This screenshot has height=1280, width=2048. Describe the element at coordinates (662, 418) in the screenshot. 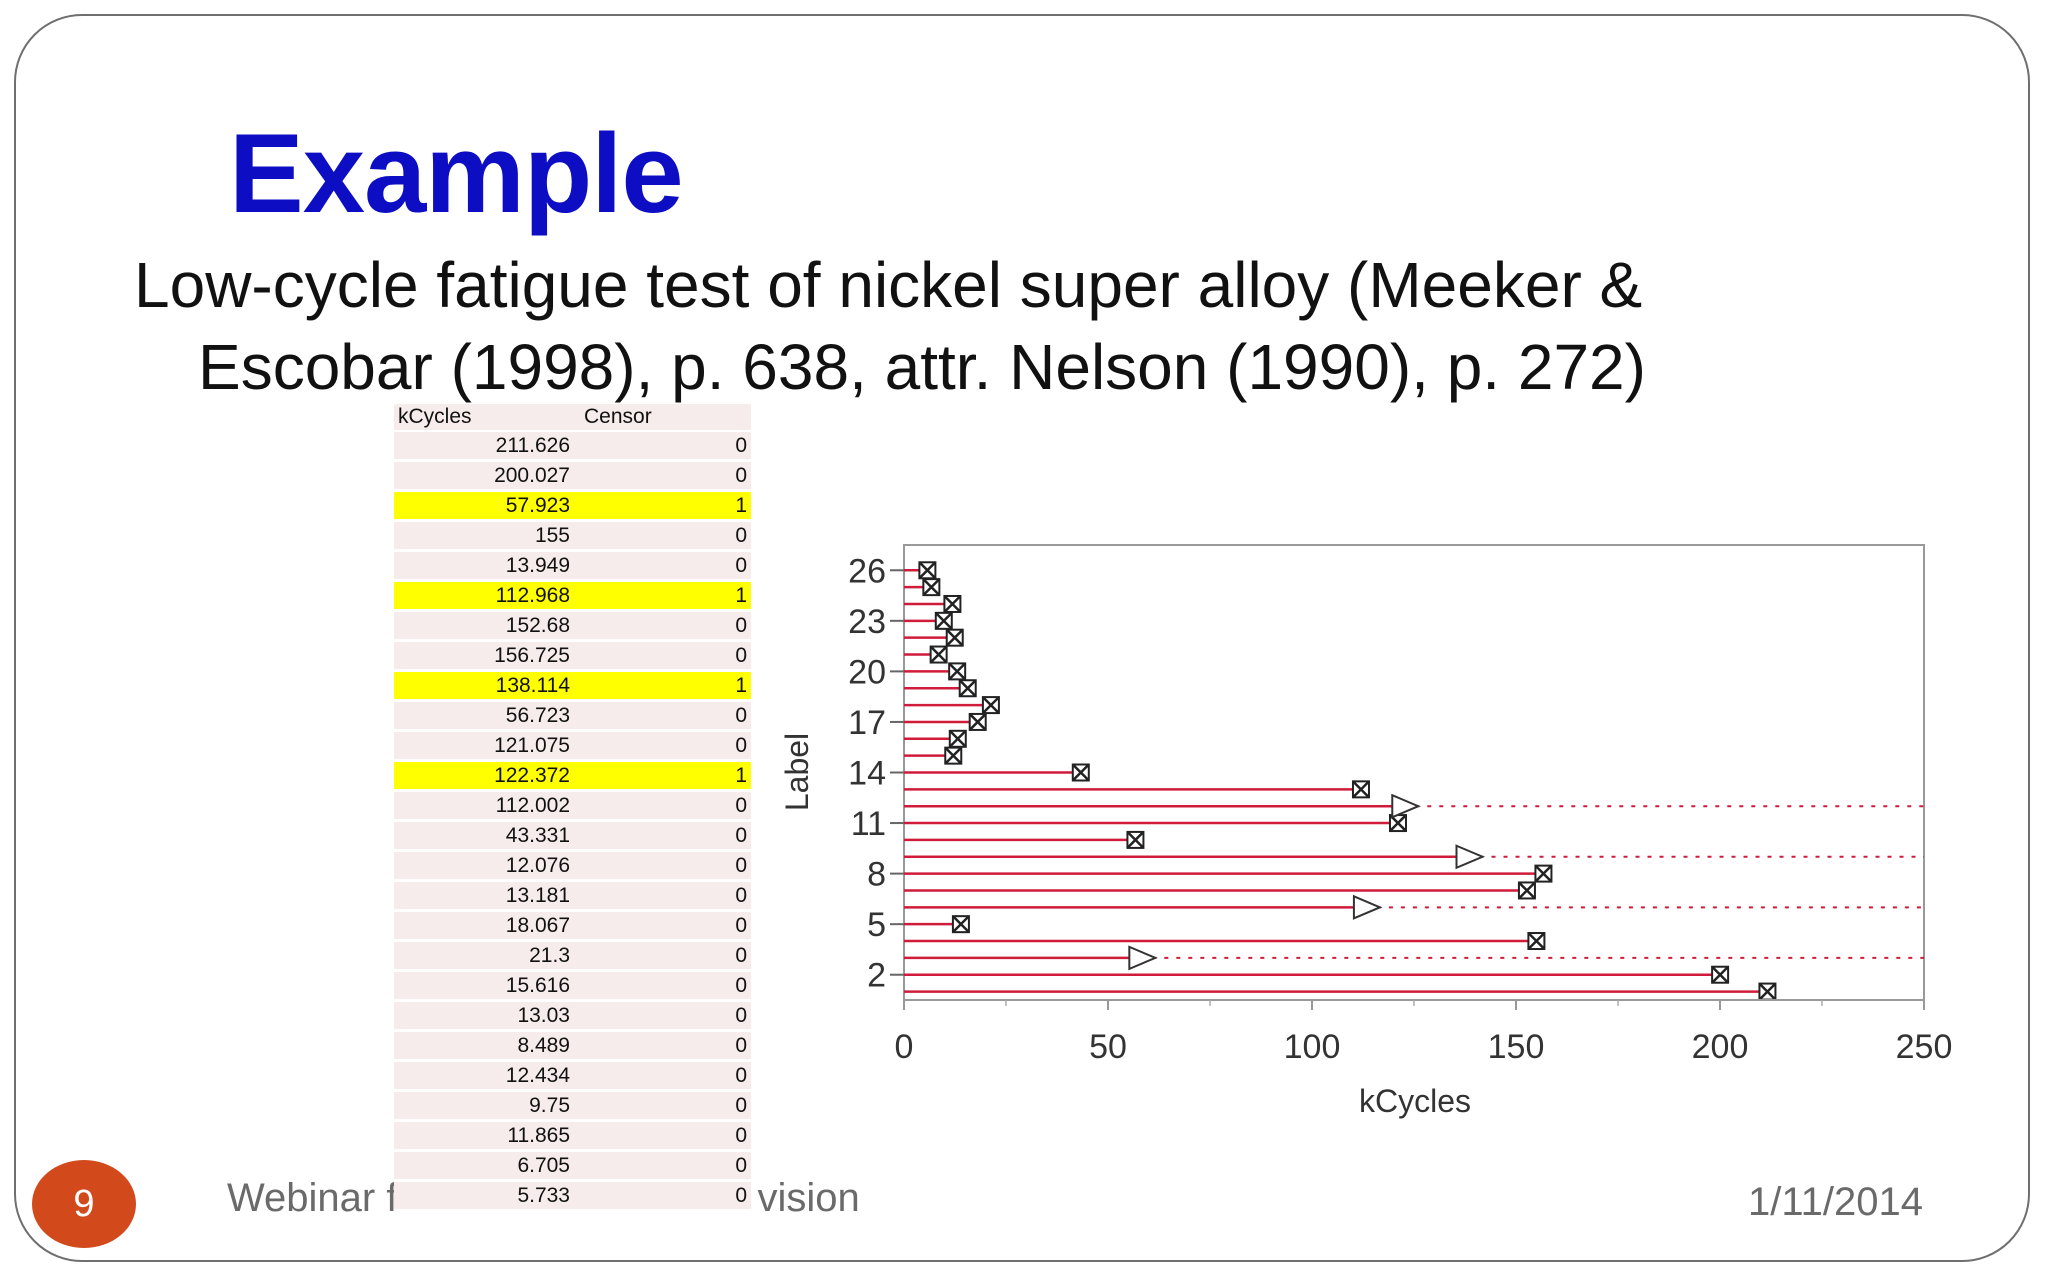

I see `column-header-censor: Censor` at that location.